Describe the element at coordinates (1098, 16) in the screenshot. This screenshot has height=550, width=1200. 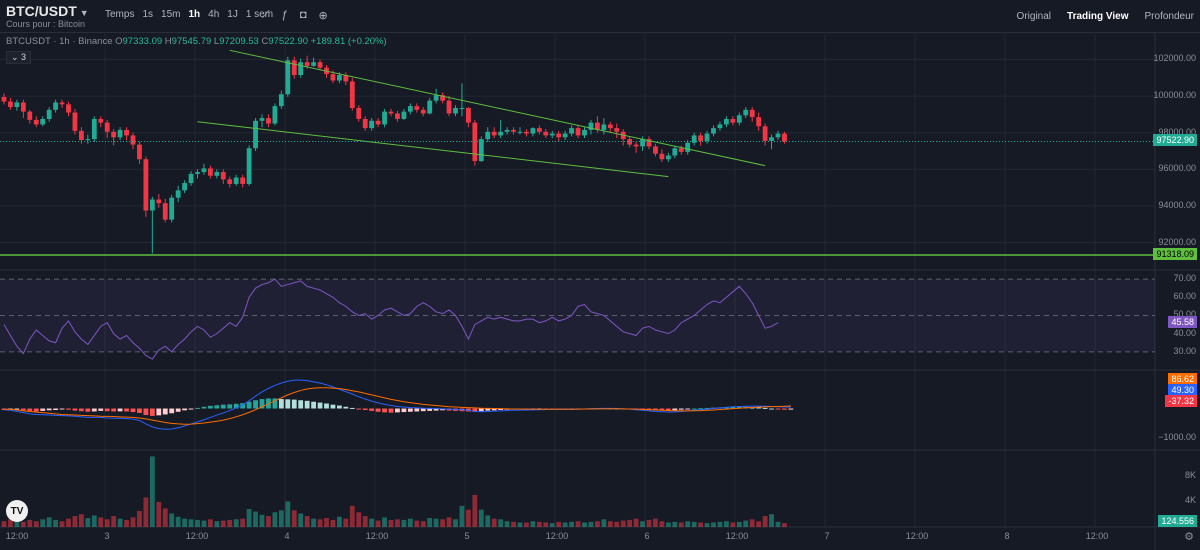
I see `view-tab-trading-view: Trading View` at that location.